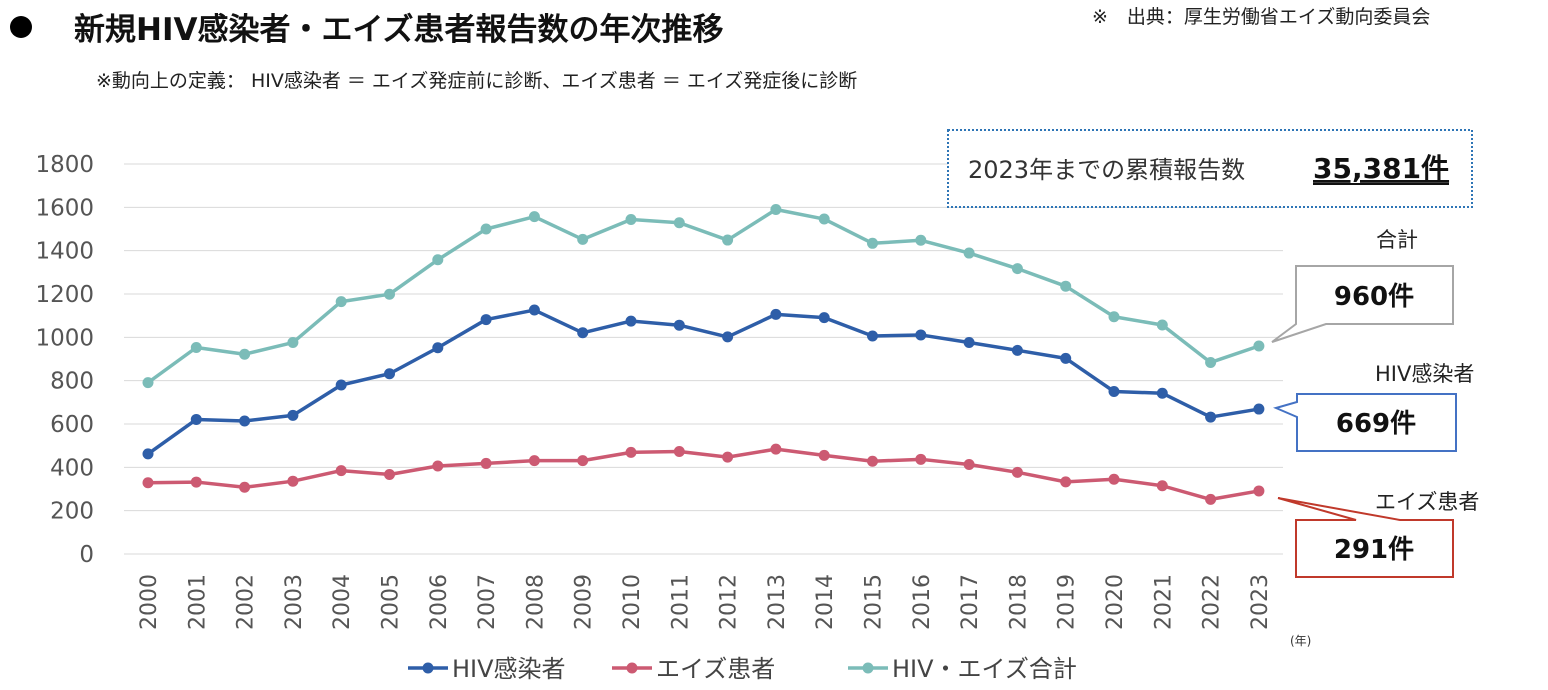  What do you see at coordinates (1260, 602) in the screenshot?
I see `x-tick-label-2023: 2023` at bounding box center [1260, 602].